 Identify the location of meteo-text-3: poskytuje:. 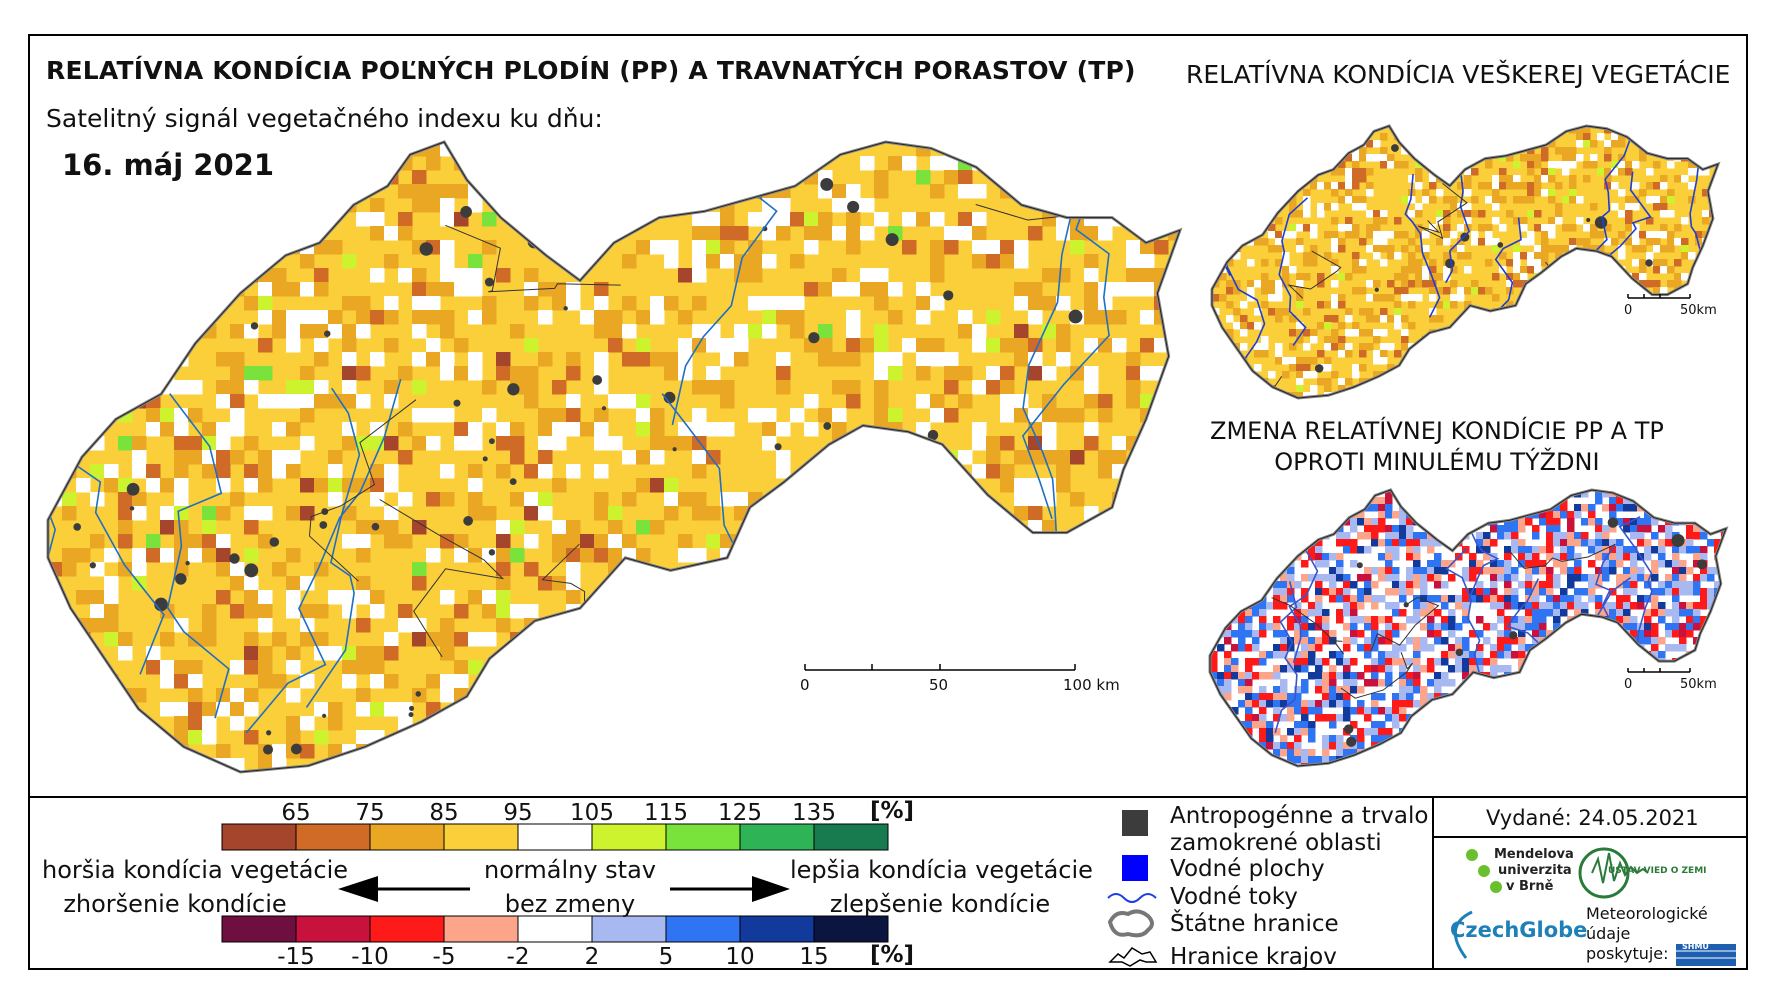
(1627, 953).